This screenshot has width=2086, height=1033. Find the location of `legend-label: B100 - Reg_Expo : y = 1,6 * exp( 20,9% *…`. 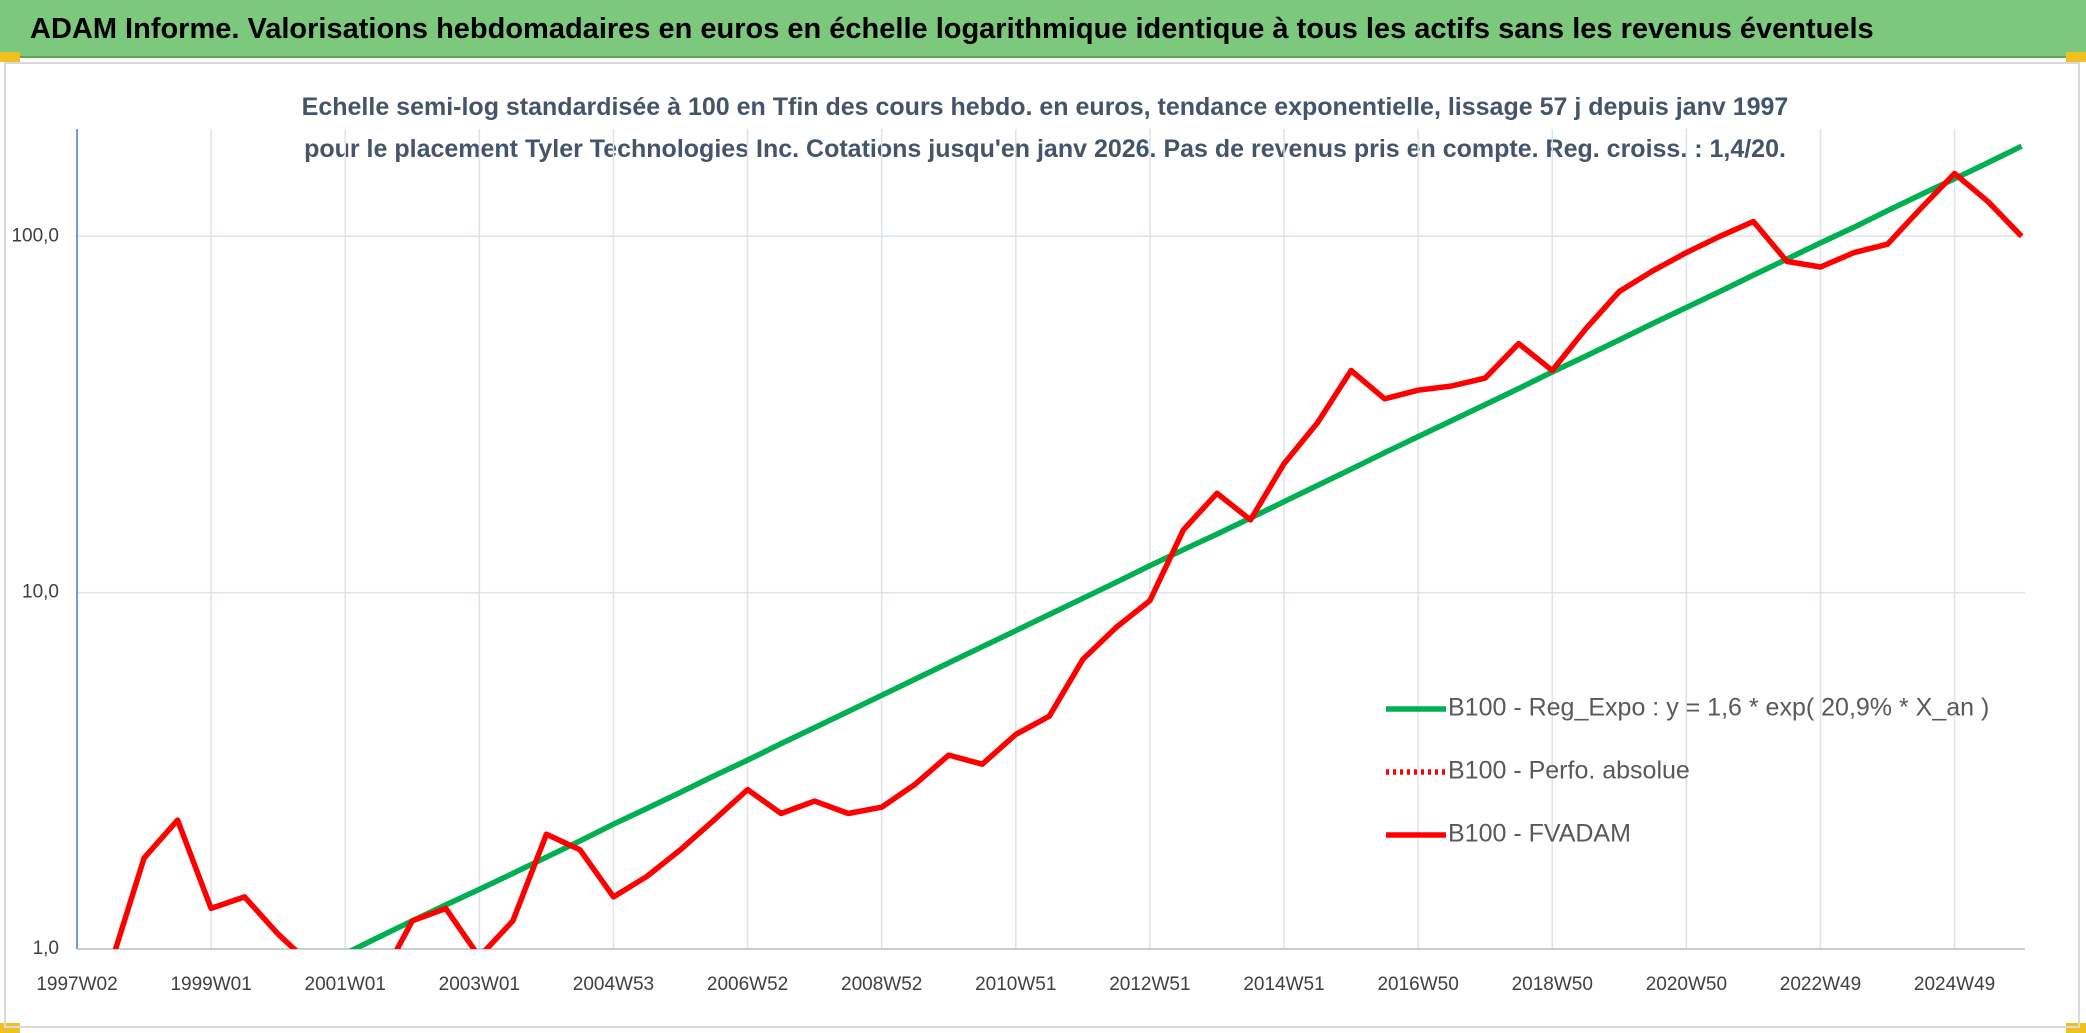

legend-label: B100 - Reg_Expo : y = 1,6 * exp( 20,9% *… is located at coordinates (1718, 708).